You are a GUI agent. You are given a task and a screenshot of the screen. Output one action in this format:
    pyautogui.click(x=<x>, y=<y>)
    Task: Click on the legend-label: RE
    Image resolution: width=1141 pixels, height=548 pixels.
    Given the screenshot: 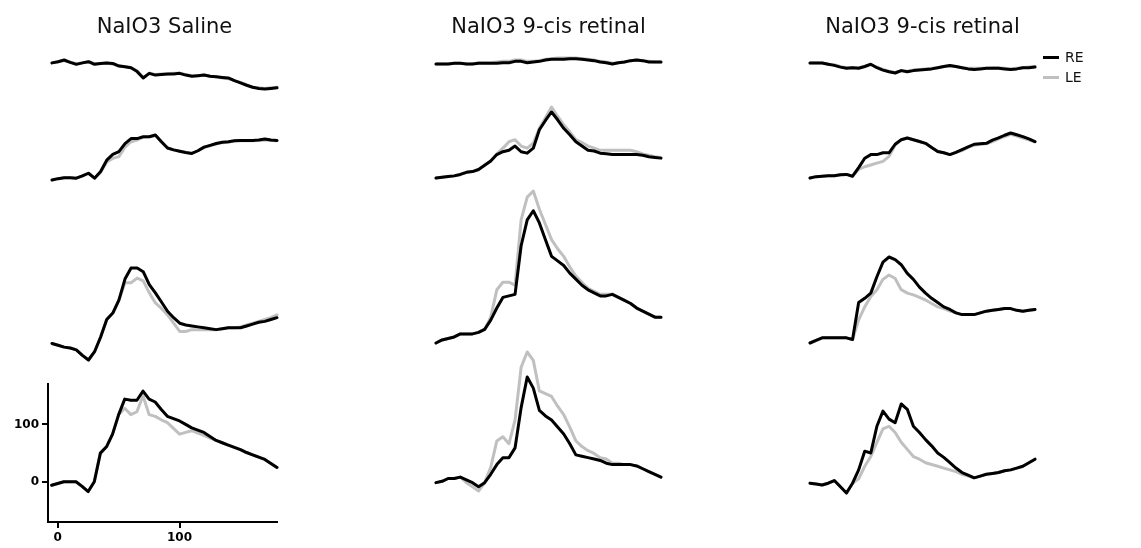 What is the action you would take?
    pyautogui.click(x=1074, y=57)
    